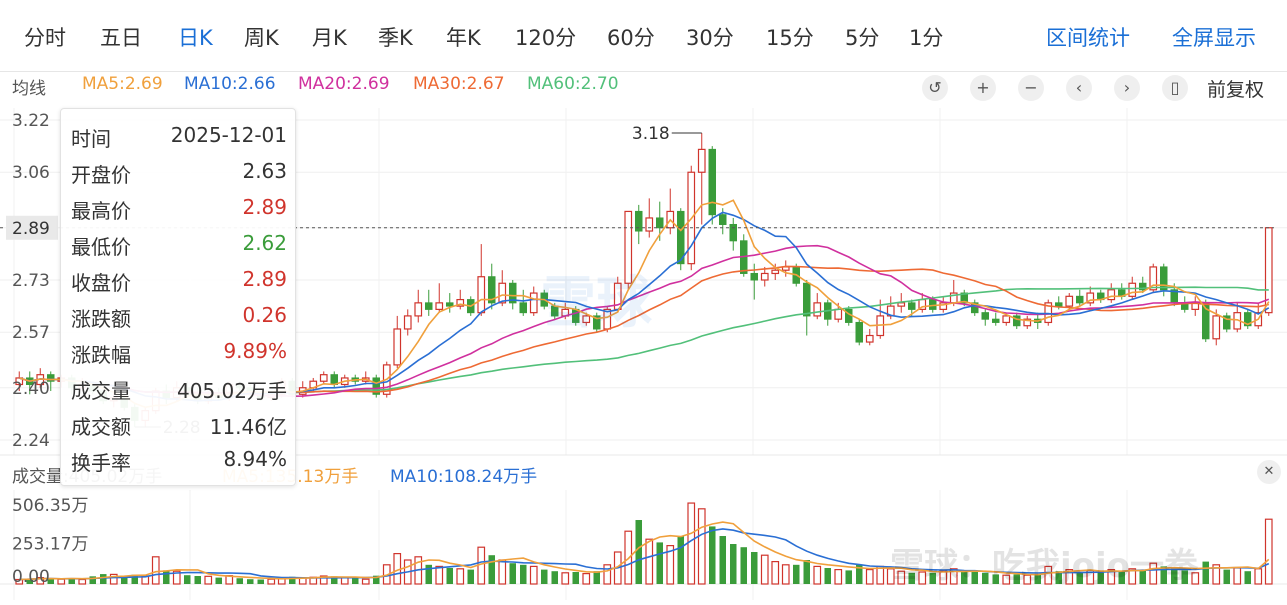 Image resolution: width=1287 pixels, height=605 pixels. What do you see at coordinates (1269, 472) in the screenshot?
I see `close-volume-icon: ✕` at bounding box center [1269, 472].